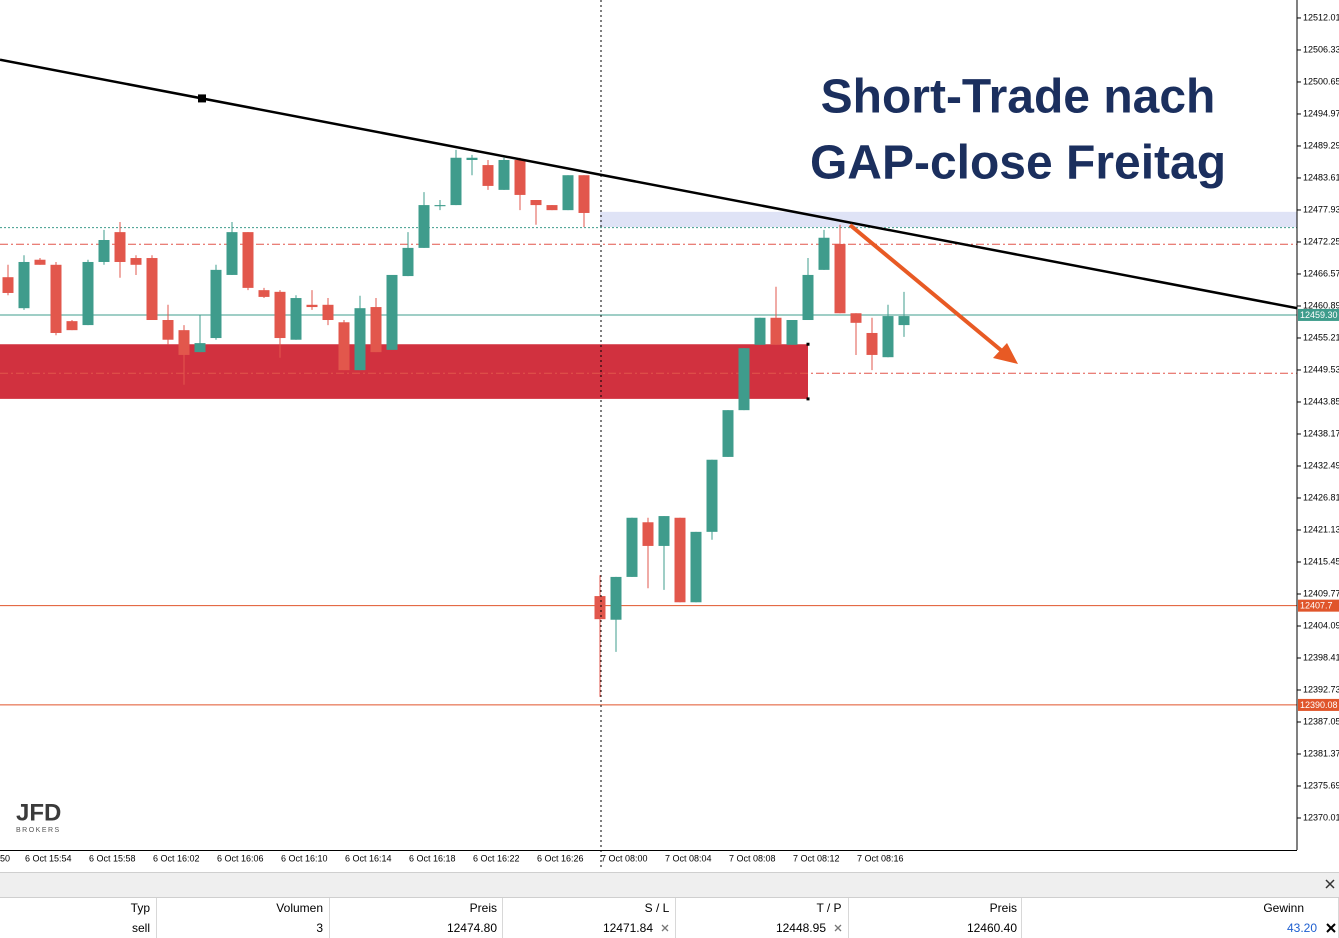 The width and height of the screenshot is (1339, 938). I want to click on y-tick-label: 12387.05, so click(1321, 721).